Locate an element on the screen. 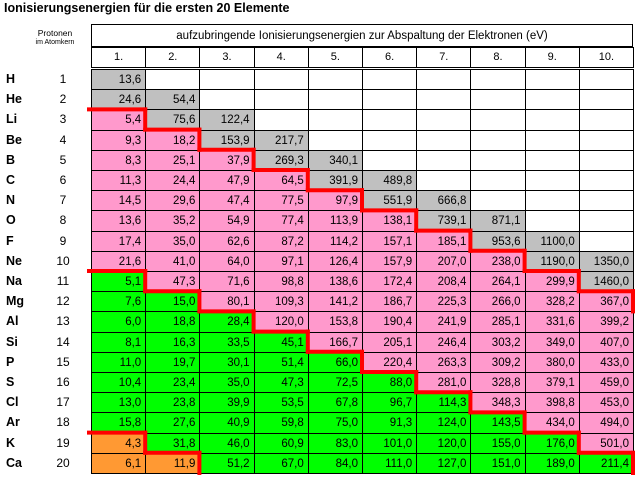 Image resolution: width=640 pixels, height=480 pixels. energy-cell: 45,1 is located at coordinates (281, 342).